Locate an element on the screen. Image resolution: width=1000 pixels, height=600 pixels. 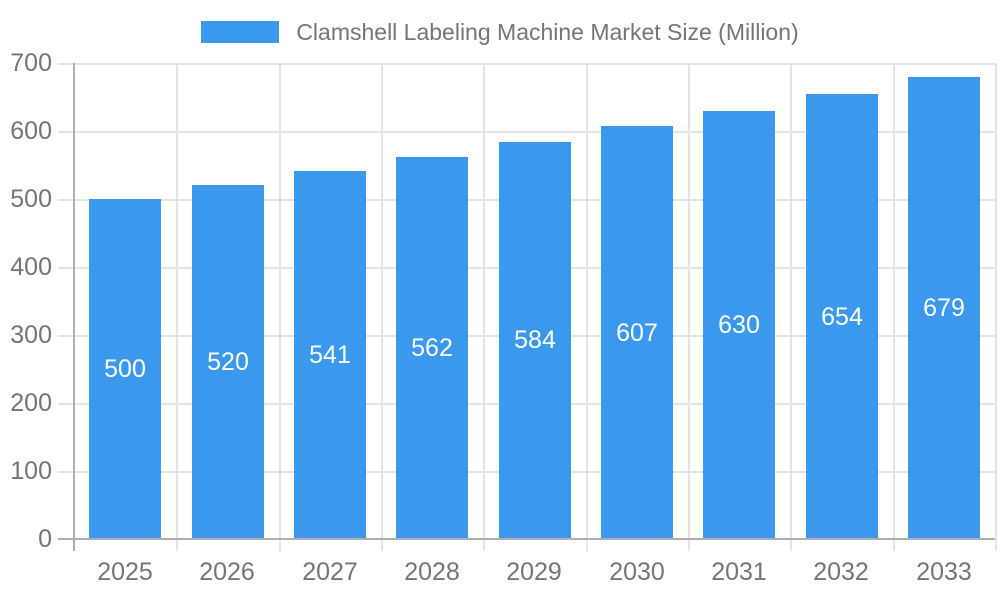
y-axis-line is located at coordinates (74, 307).